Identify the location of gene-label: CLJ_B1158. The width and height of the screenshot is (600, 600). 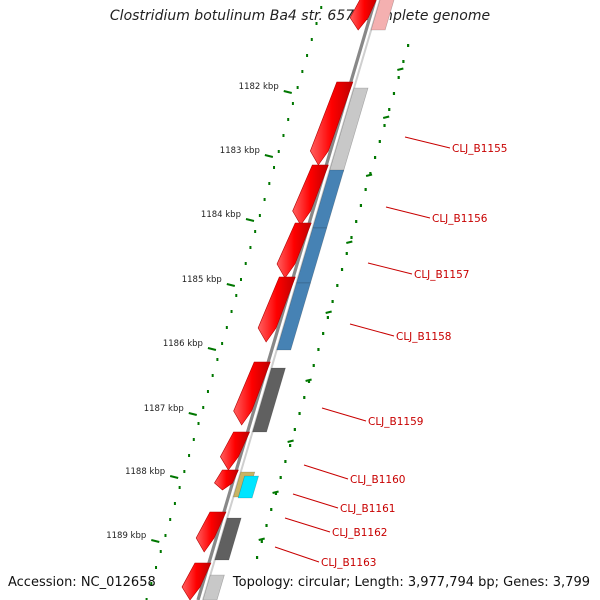
(423, 337).